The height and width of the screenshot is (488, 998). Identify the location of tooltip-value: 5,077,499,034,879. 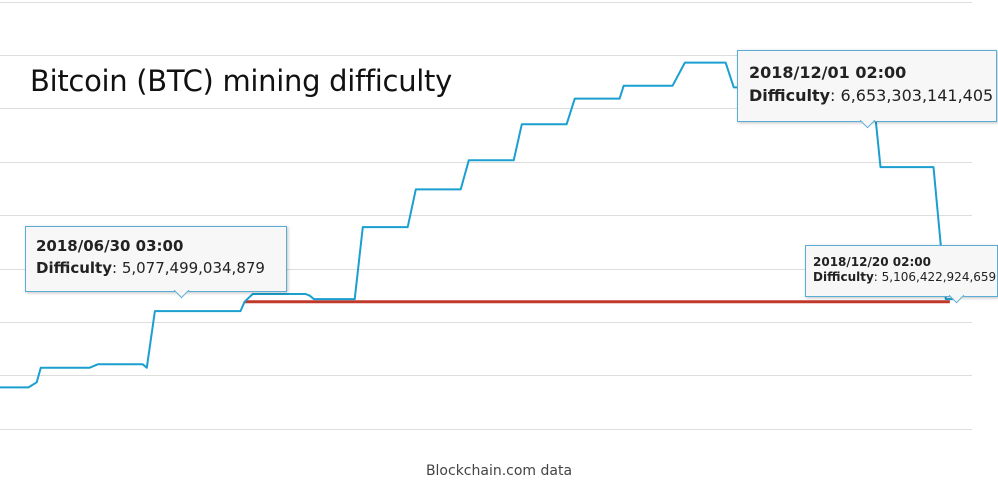
(193, 268).